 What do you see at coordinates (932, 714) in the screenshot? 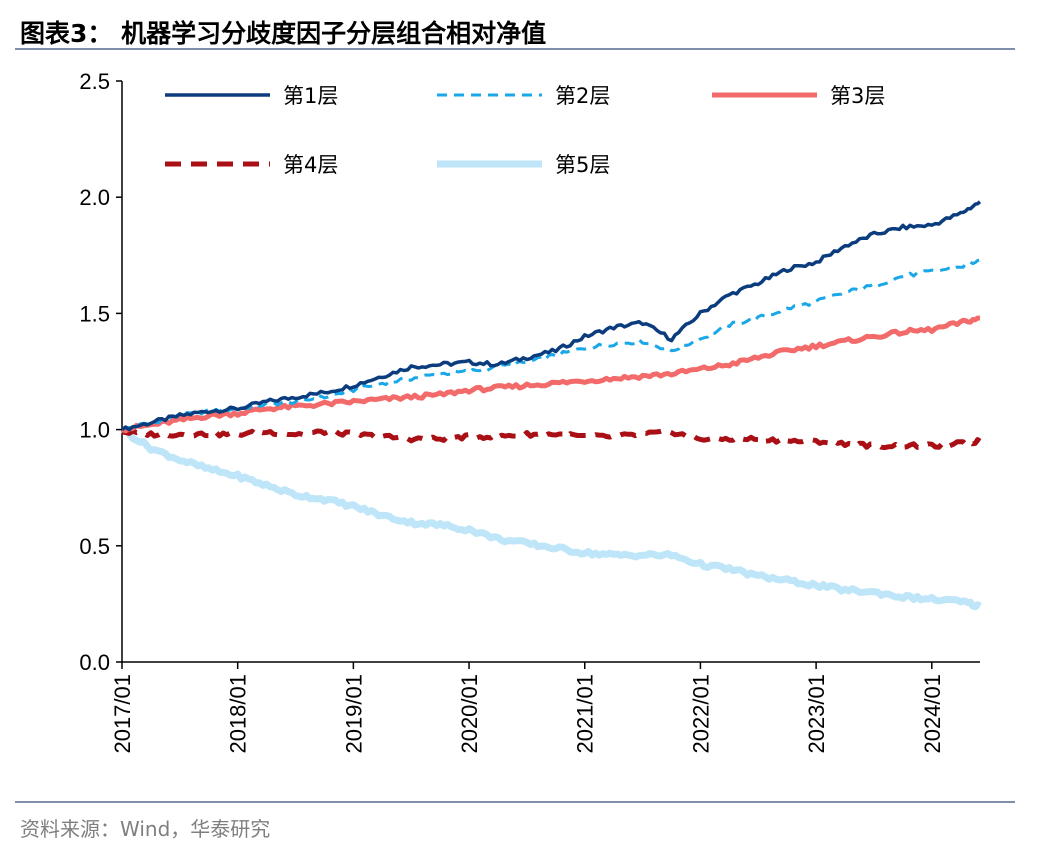
I see `x-tick-label: 2024/01` at bounding box center [932, 714].